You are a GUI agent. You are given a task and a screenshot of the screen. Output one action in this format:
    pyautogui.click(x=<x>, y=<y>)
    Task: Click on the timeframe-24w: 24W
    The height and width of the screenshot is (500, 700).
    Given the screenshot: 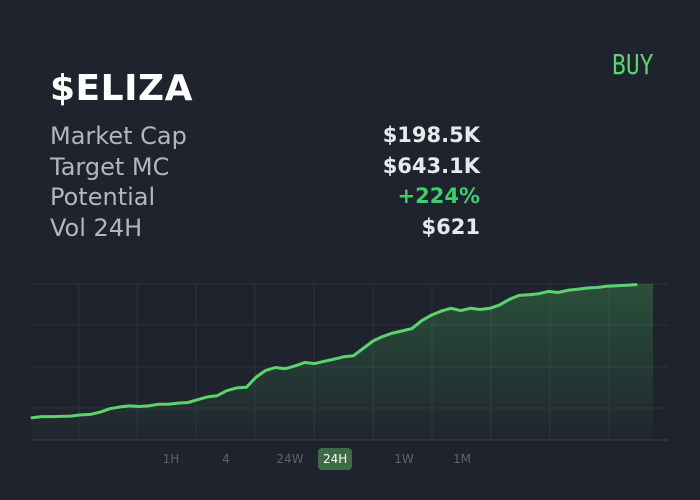 What is the action you would take?
    pyautogui.click(x=290, y=459)
    